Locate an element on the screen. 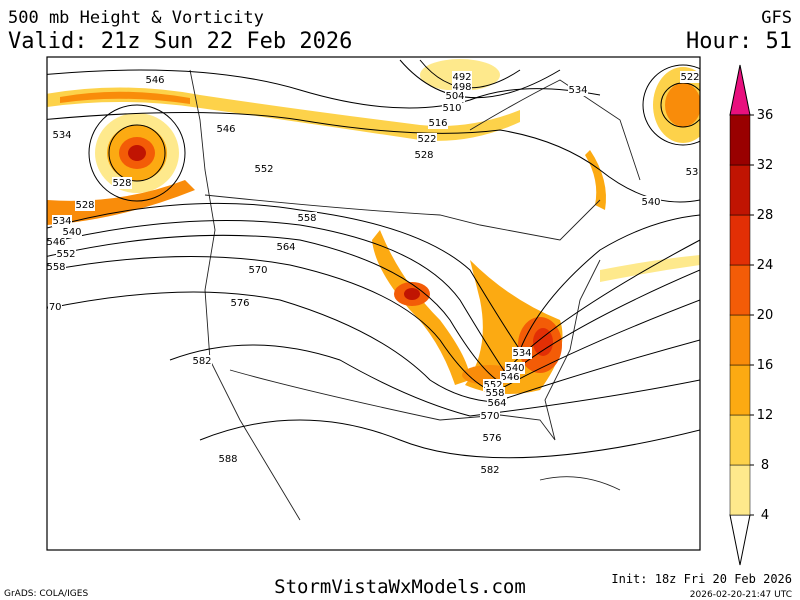 This screenshot has height=600, width=800. contour-label: 498 is located at coordinates (461, 87).